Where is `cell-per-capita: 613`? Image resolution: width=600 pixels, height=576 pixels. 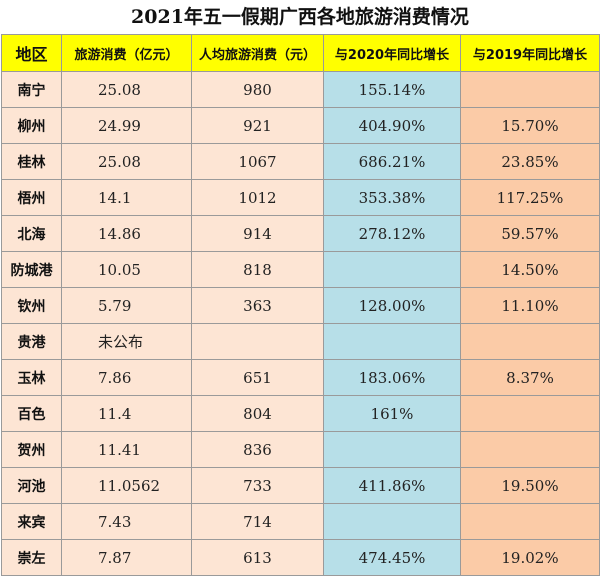
cell-per-capita: 613 is located at coordinates (257, 557).